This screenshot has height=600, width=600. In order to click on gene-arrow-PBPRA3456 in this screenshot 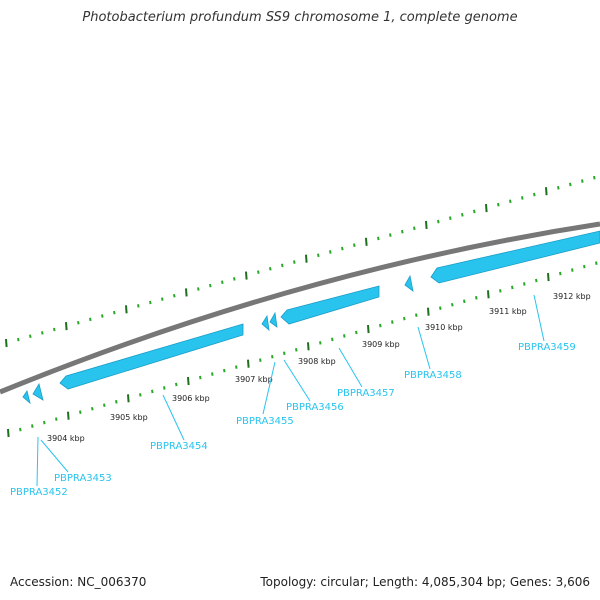, I will do `click(273, 319)`.